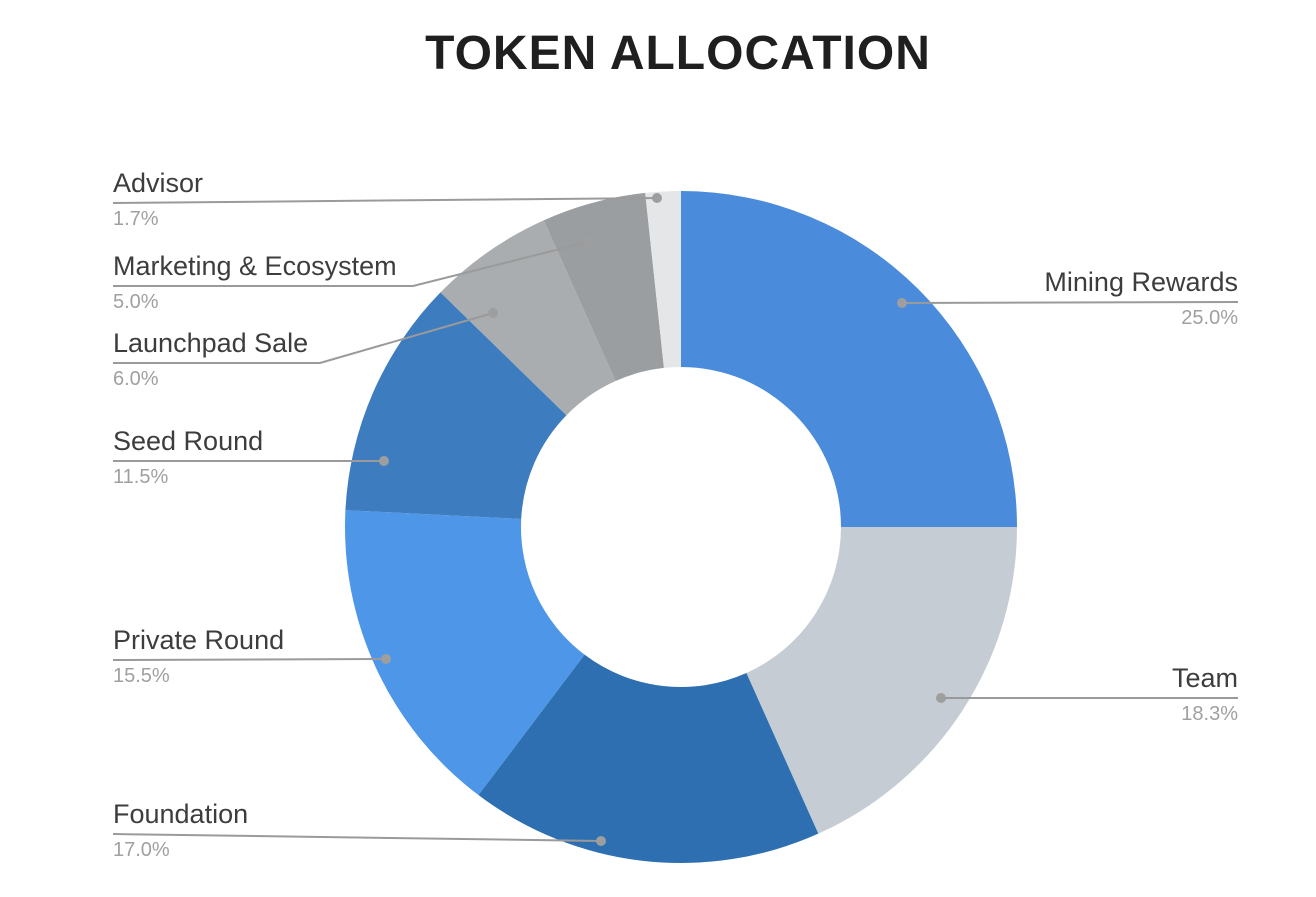  I want to click on slice-percent-seed-round: 11.5%, so click(141, 477).